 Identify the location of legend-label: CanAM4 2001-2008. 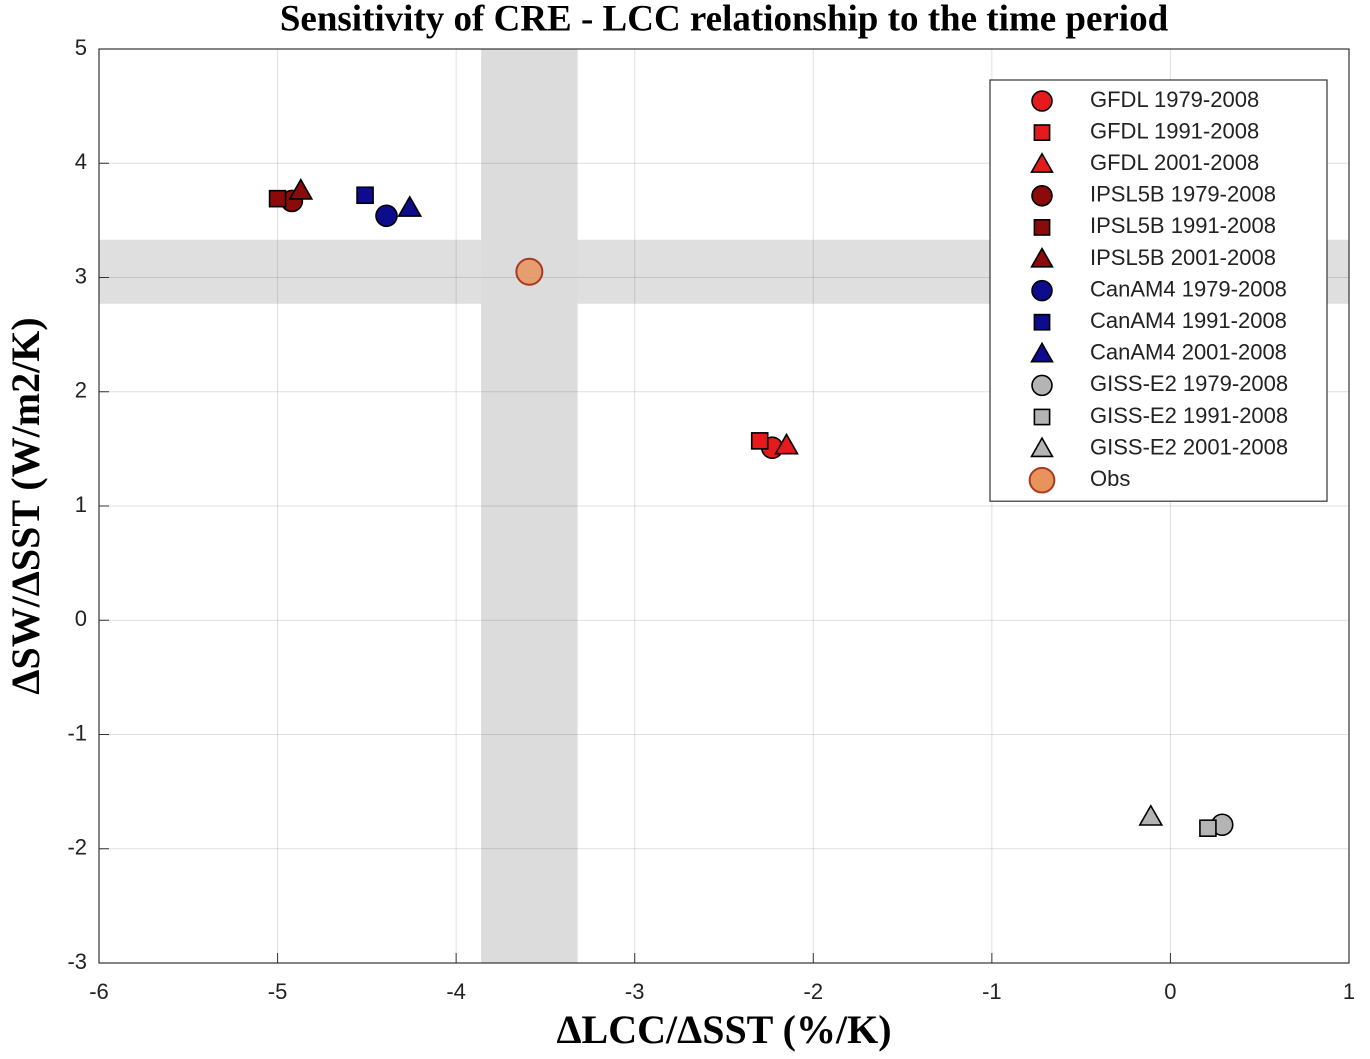
(1188, 352).